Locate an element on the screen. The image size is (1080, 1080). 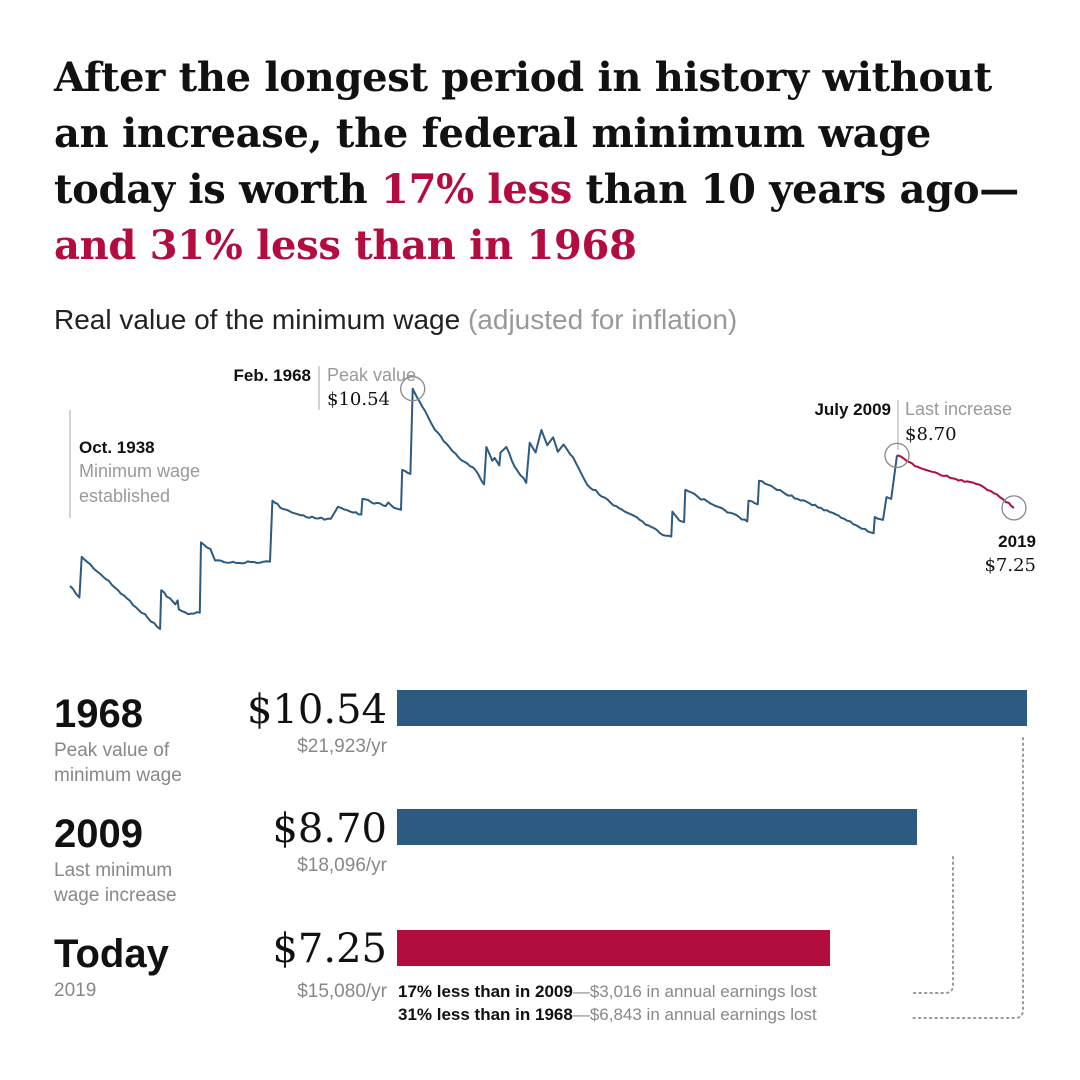
oct-1938-date: Oct. 1938 is located at coordinates (117, 447).